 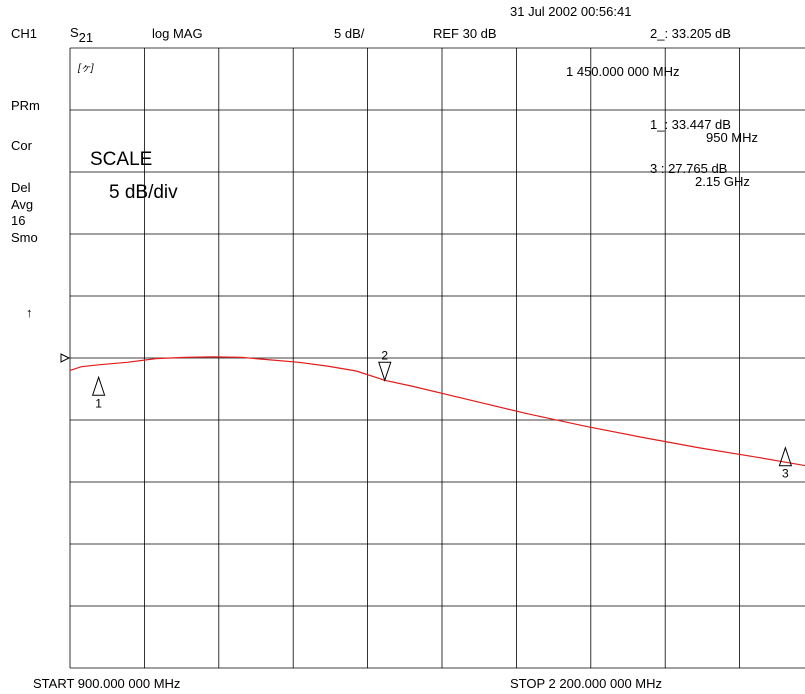 I want to click on active-marker-readout: 2_: 33.205 dB, so click(x=690, y=33).